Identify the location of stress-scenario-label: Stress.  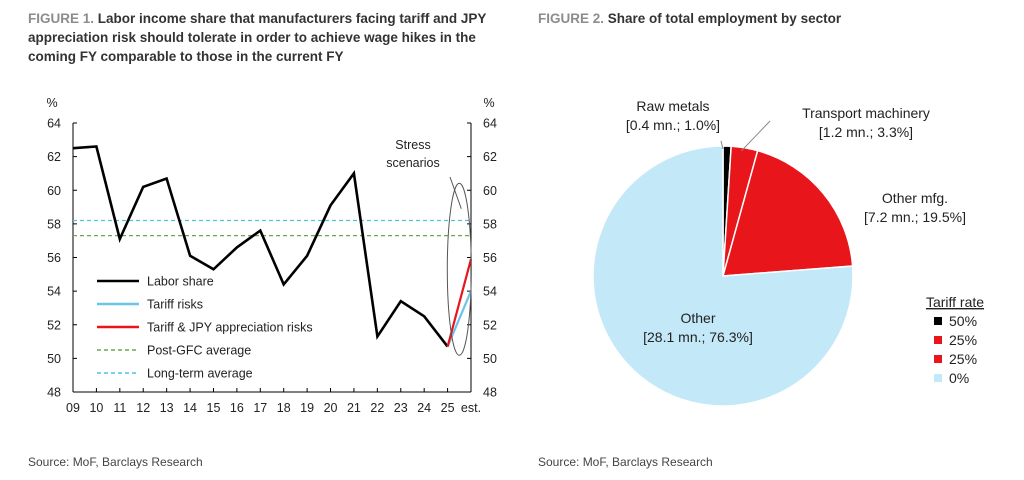
(412, 145).